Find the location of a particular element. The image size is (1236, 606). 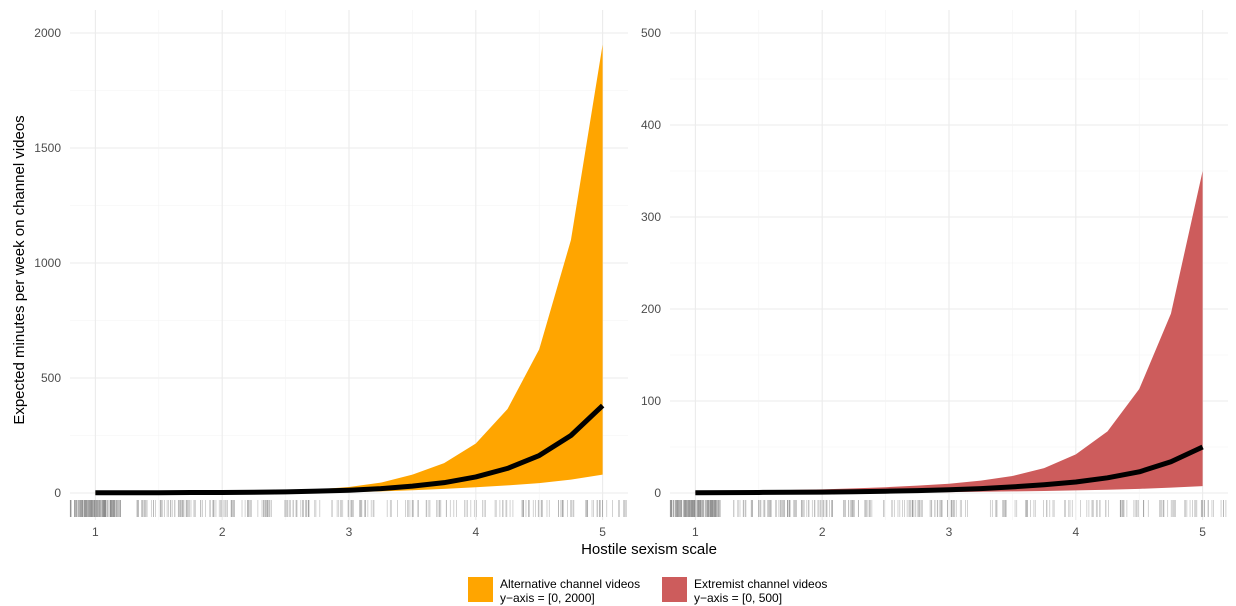

y-tick-label: 1500 is located at coordinates (47, 148).